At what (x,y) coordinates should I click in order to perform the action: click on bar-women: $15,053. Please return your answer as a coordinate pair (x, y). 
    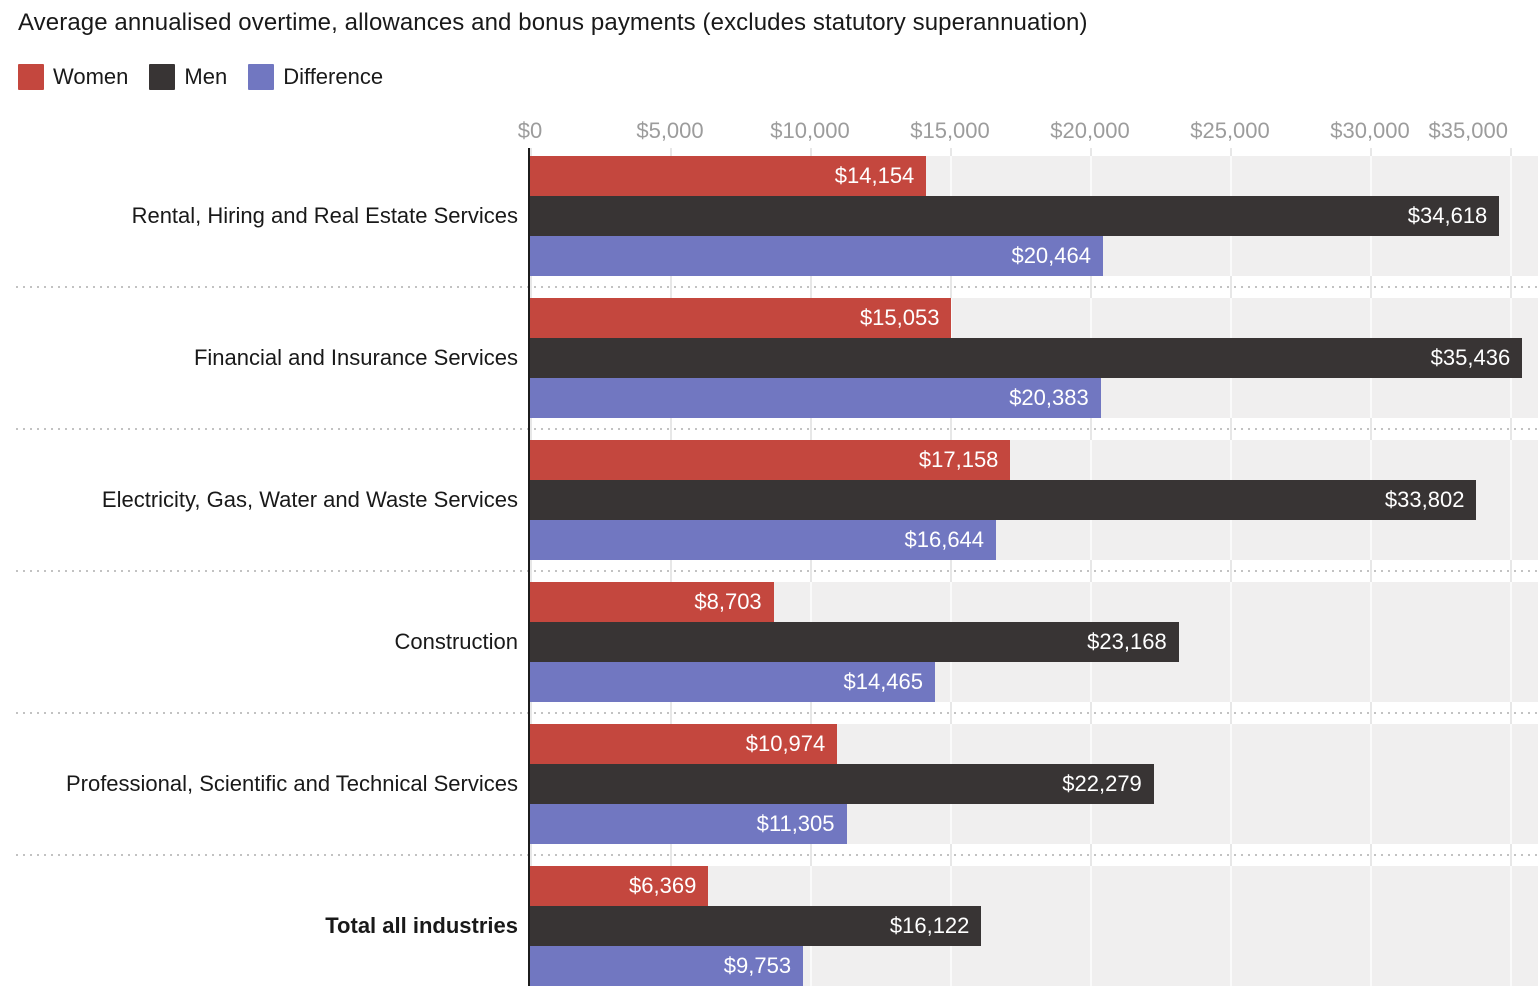
    Looking at the image, I should click on (741, 318).